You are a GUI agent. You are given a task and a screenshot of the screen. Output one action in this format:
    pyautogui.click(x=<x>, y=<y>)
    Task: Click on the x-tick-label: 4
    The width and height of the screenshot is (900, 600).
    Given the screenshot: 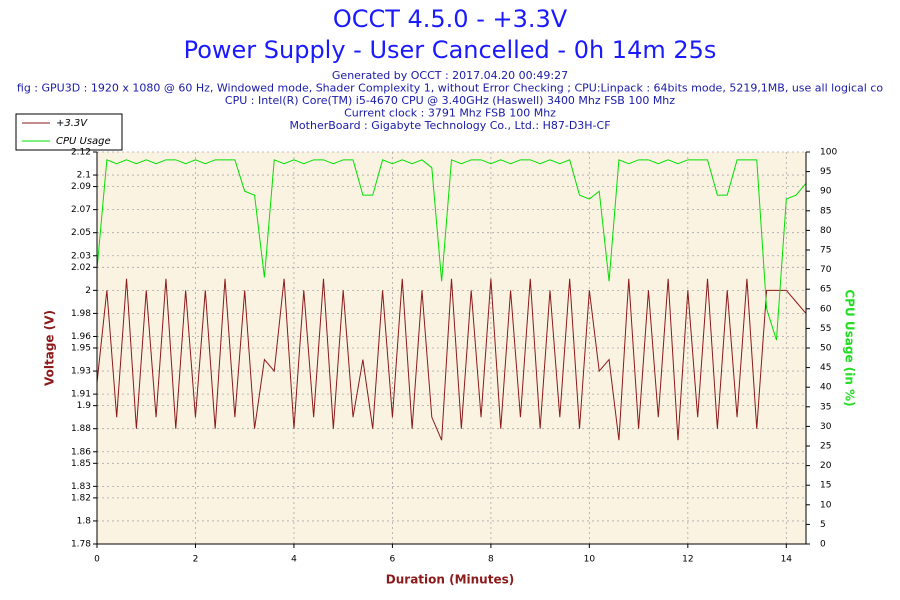 What is the action you would take?
    pyautogui.click(x=294, y=560)
    